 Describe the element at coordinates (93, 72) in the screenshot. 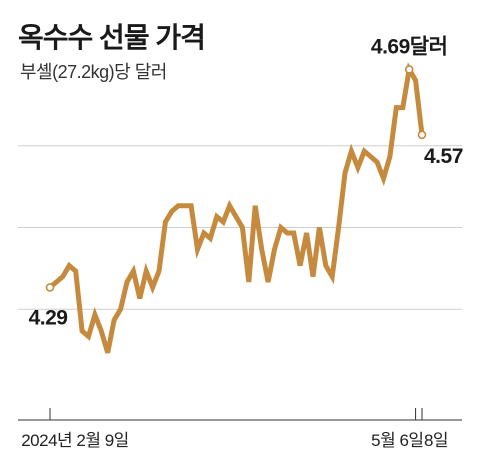

I see `chart-subtitle: 부셸(27.2kg)당 달러` at that location.